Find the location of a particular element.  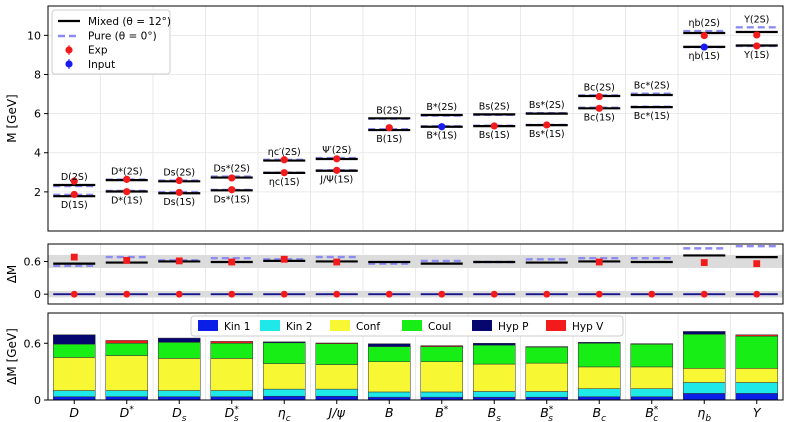

state-label-1s: B(1S) is located at coordinates (389, 139).